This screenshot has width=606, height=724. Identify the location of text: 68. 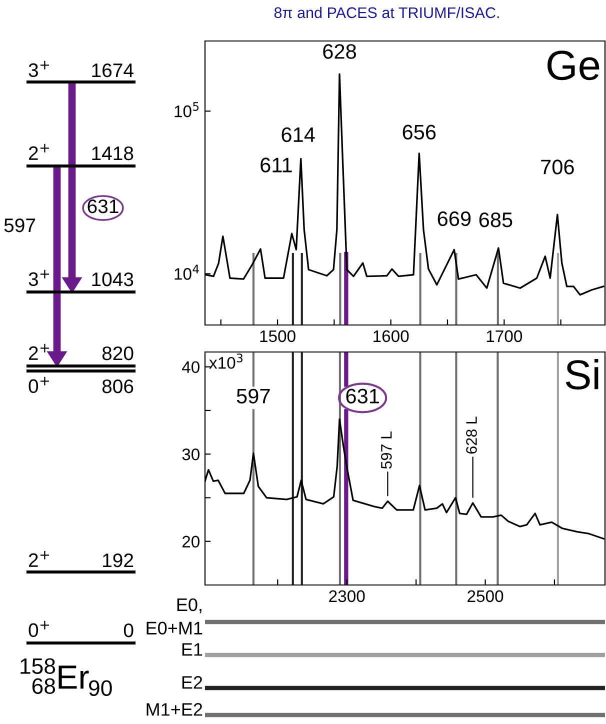
(44, 686).